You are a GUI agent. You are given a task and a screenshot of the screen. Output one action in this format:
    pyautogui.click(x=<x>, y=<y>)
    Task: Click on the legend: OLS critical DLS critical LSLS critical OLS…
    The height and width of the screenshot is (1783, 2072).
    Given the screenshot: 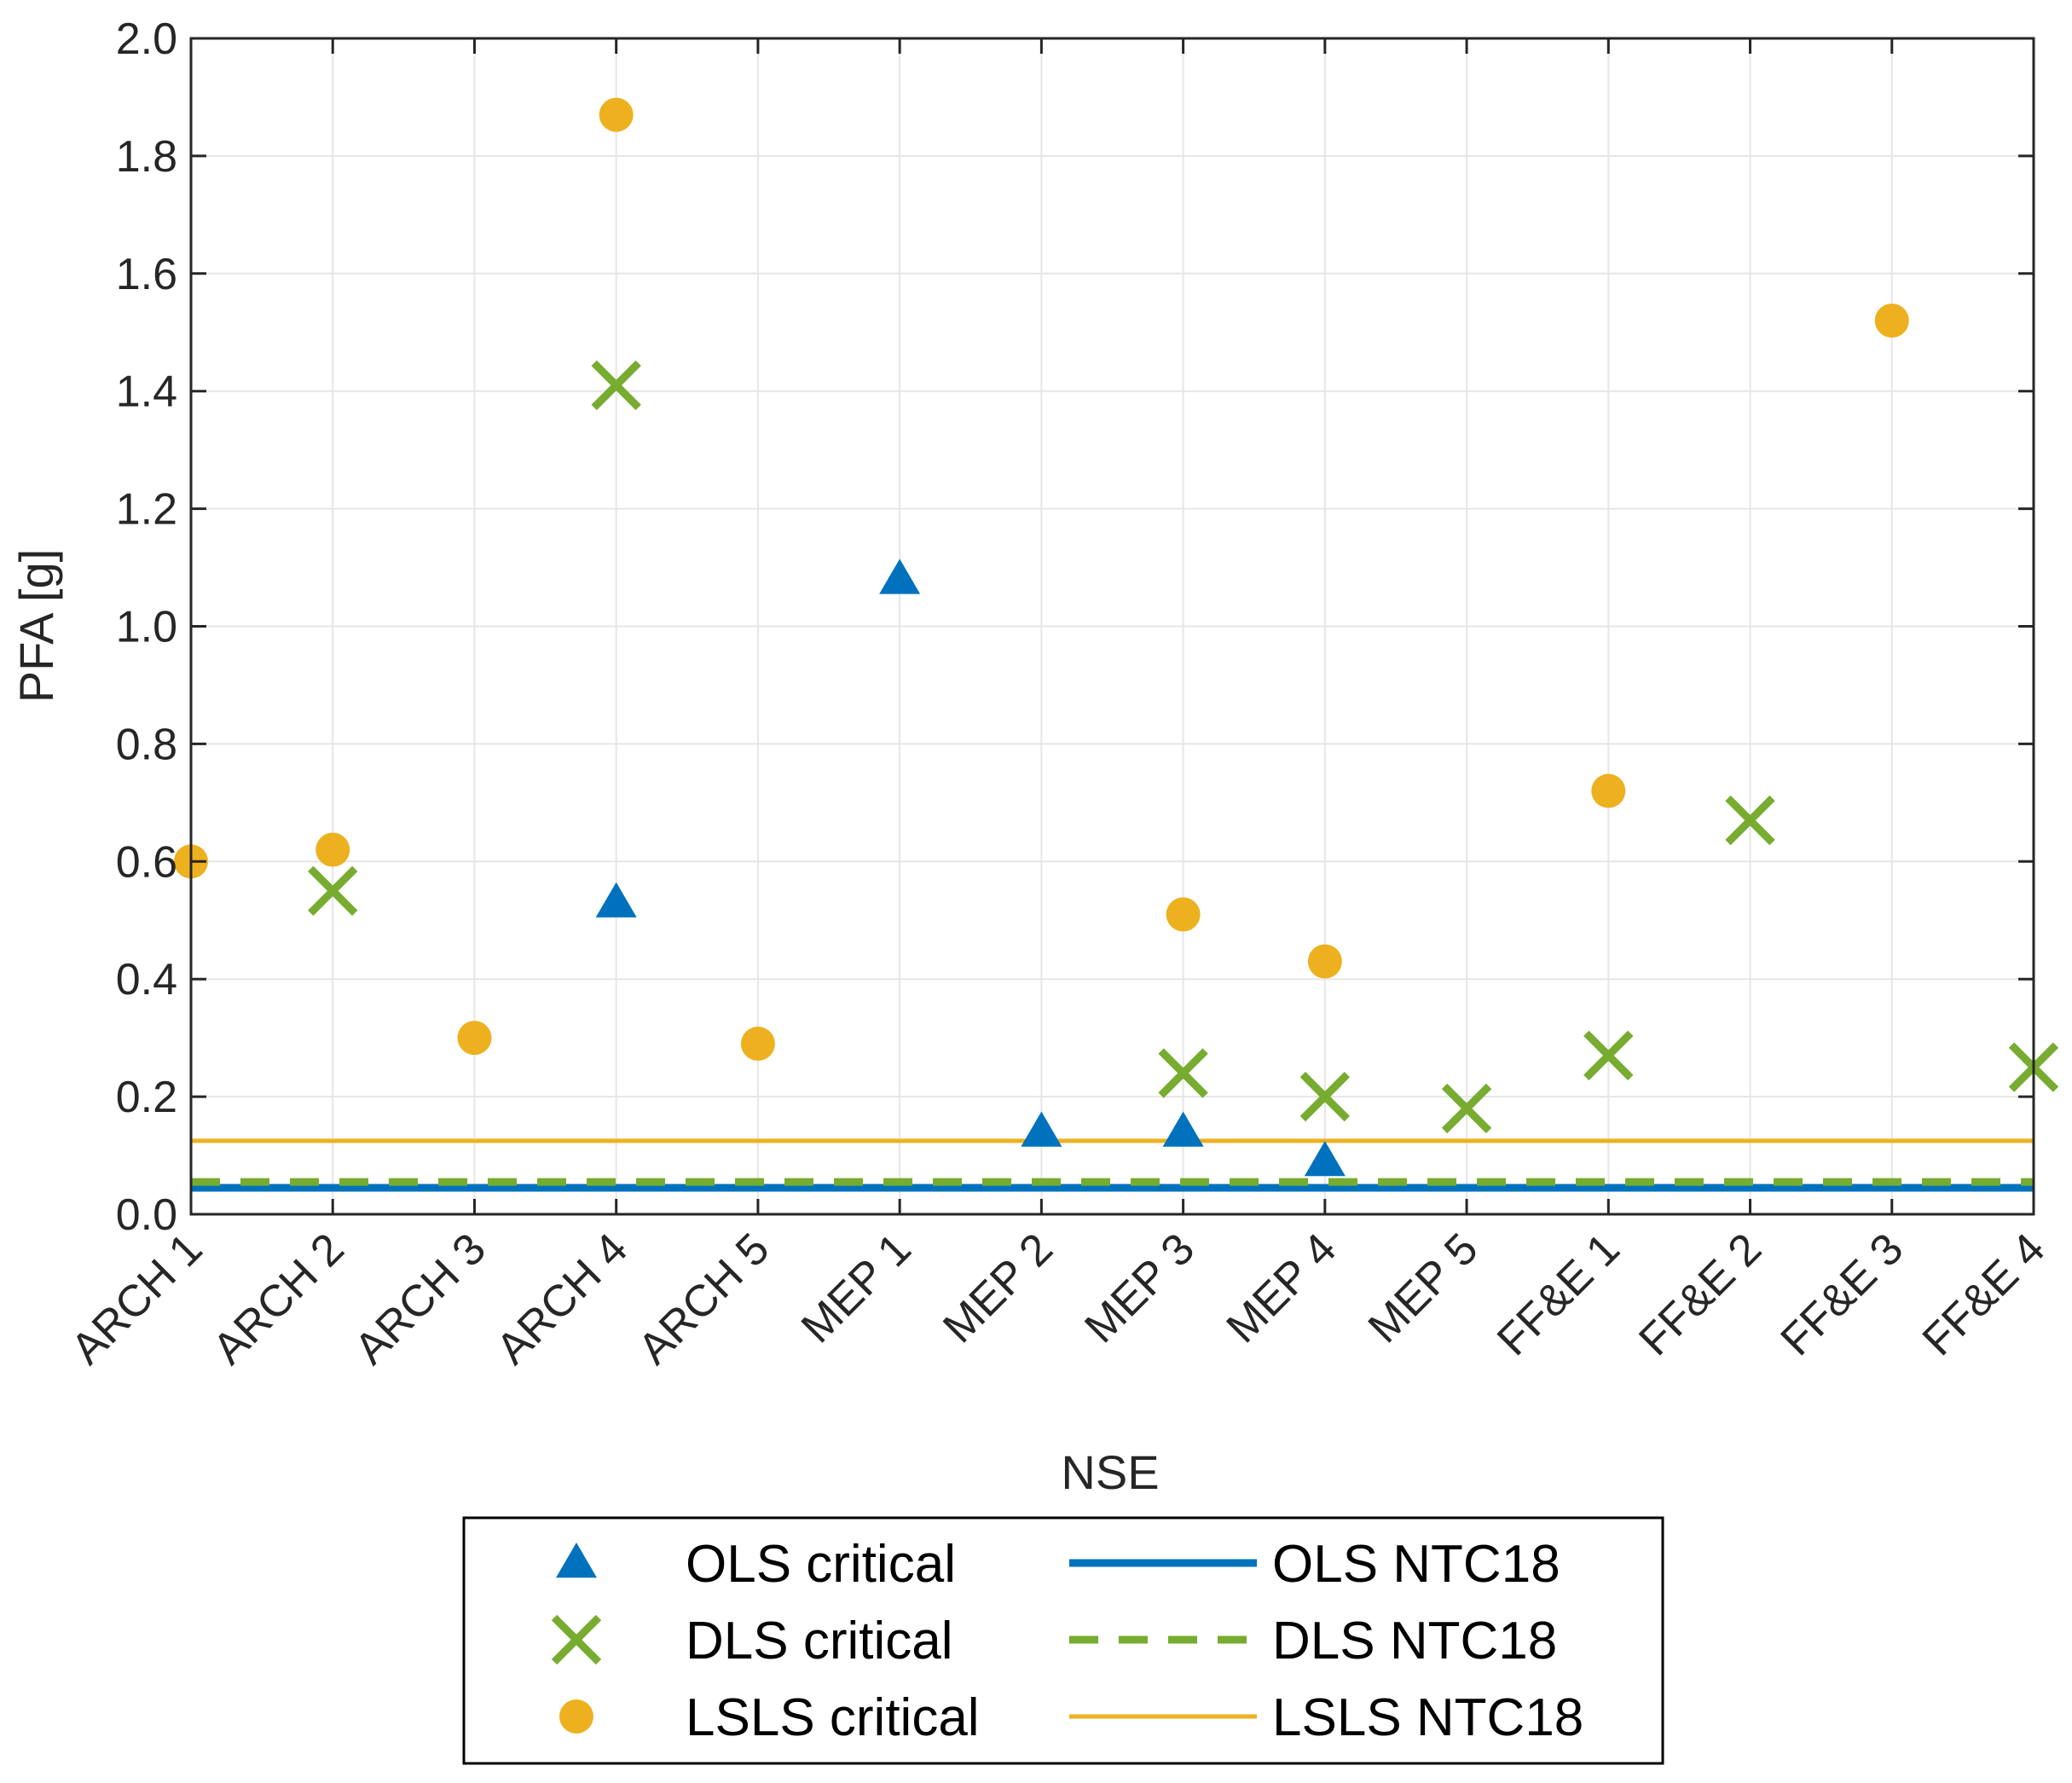 What is the action you would take?
    pyautogui.click(x=1063, y=1640)
    